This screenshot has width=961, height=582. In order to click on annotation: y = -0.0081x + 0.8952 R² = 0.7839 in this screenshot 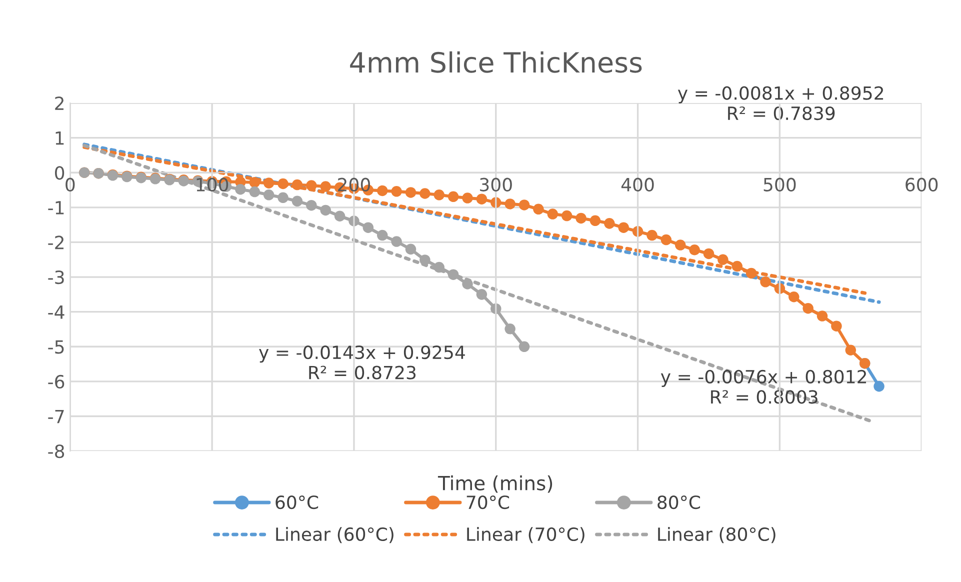, I will do `click(781, 103)`.